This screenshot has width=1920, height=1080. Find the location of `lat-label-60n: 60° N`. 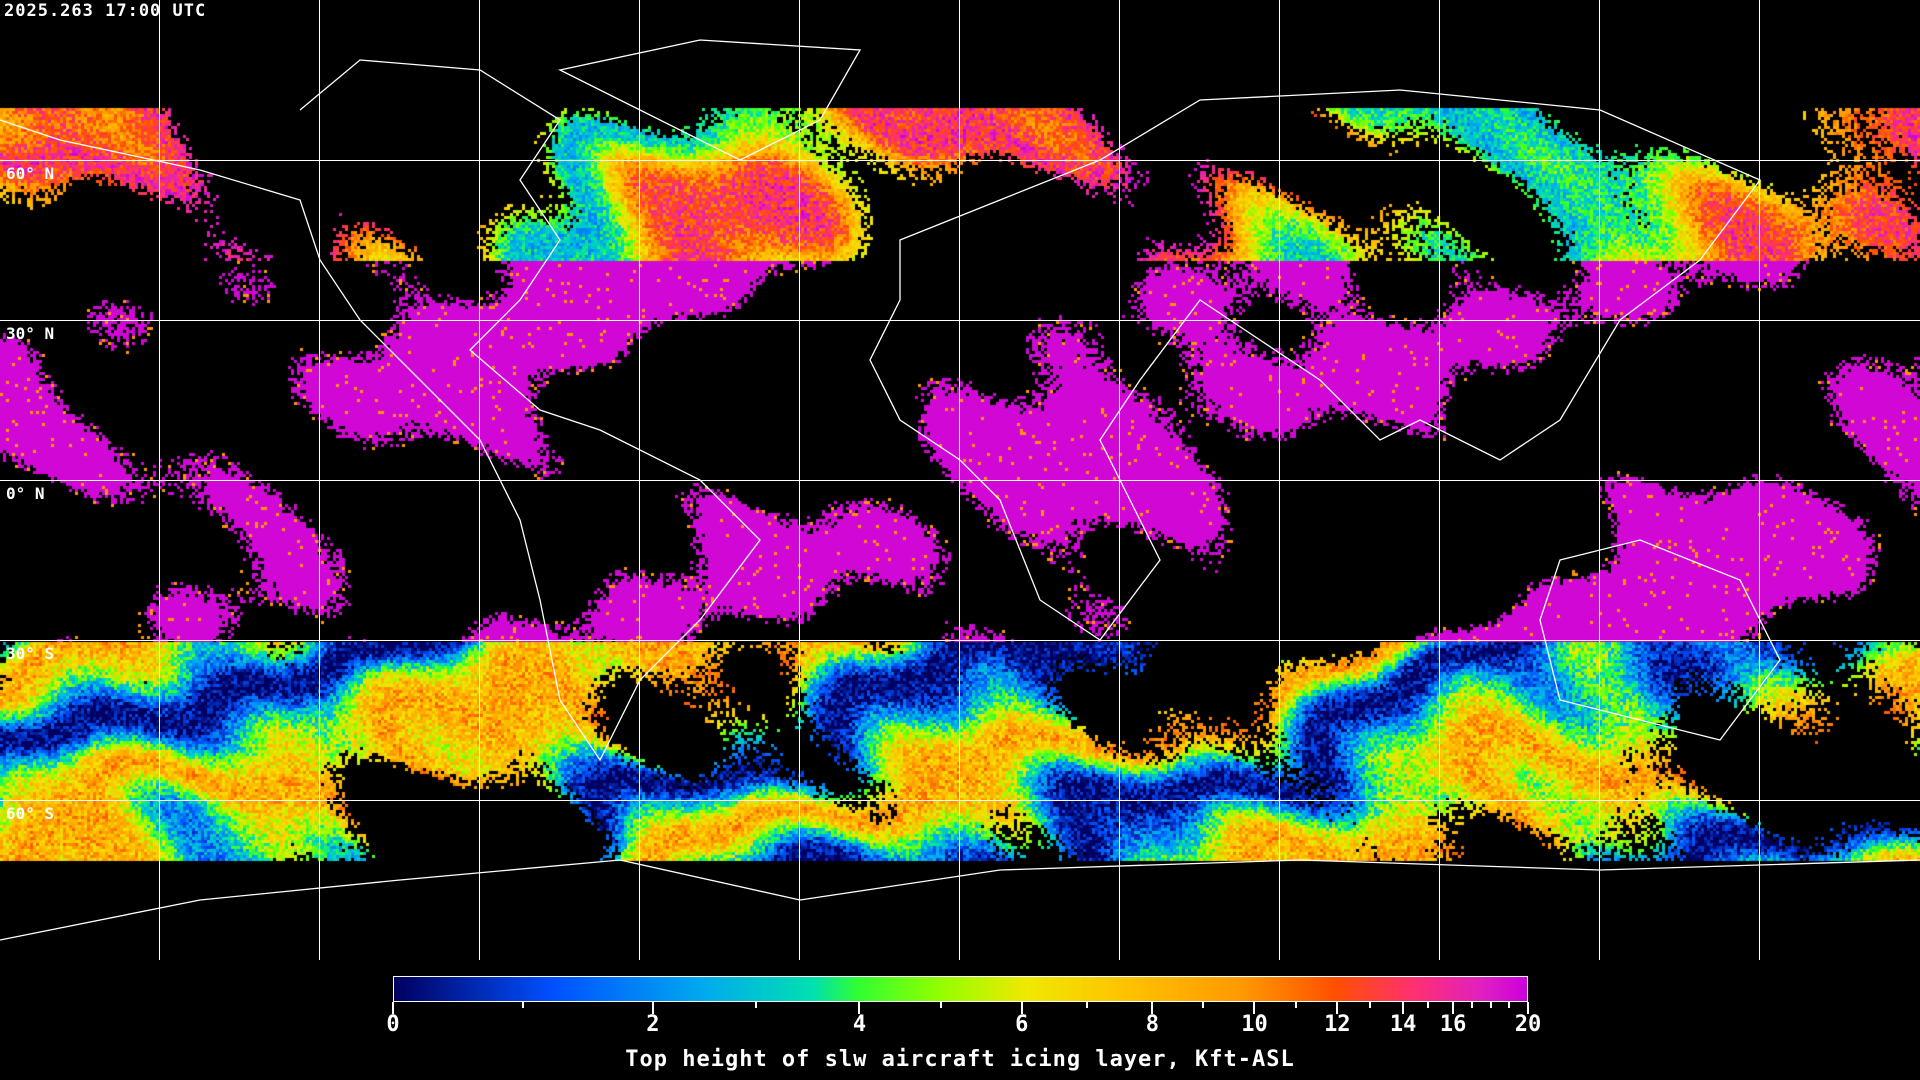

lat-label-60n: 60° N is located at coordinates (30, 173).